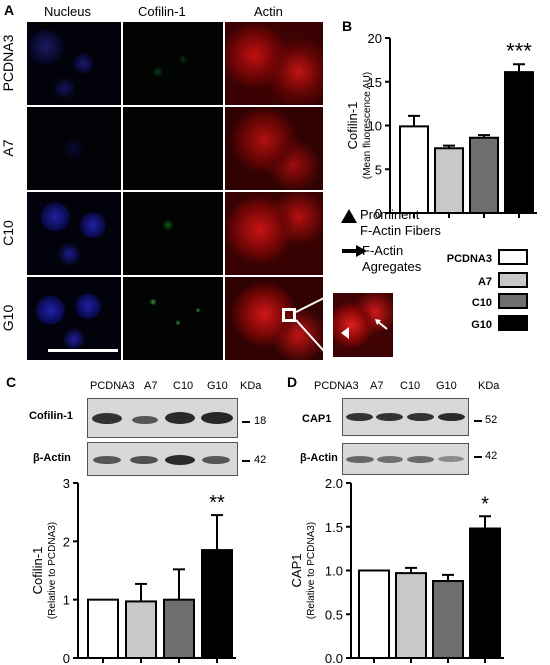  I want to click on column-label-nucleus: Nucleus, so click(67, 11).